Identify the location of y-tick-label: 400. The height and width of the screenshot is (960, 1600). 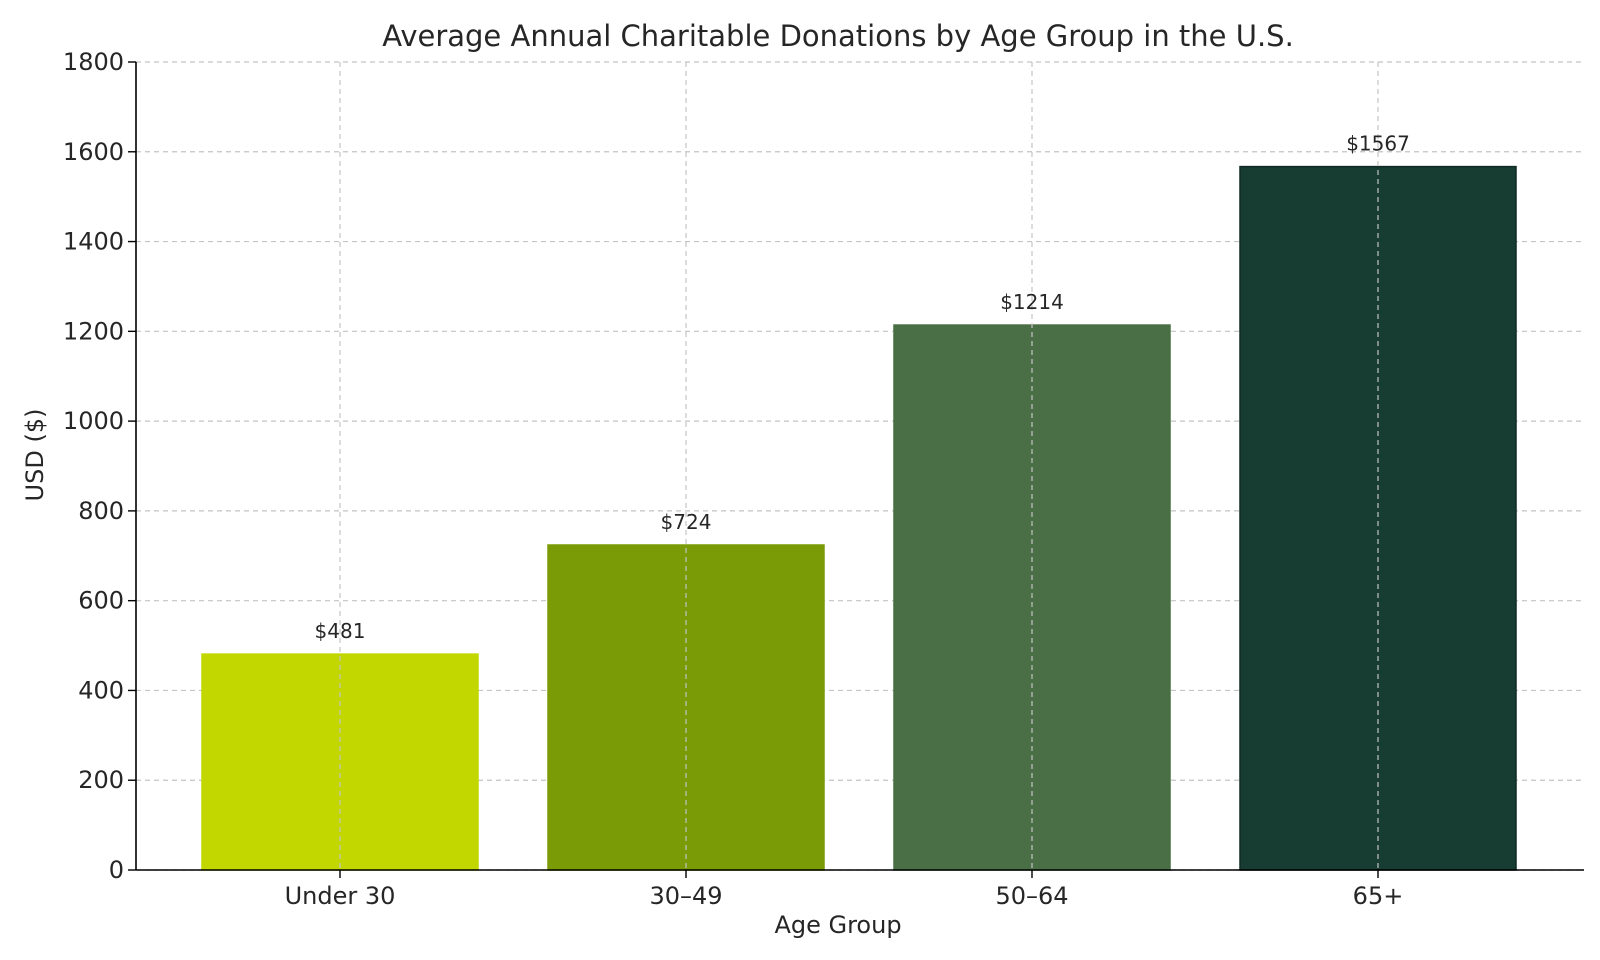
(101, 690).